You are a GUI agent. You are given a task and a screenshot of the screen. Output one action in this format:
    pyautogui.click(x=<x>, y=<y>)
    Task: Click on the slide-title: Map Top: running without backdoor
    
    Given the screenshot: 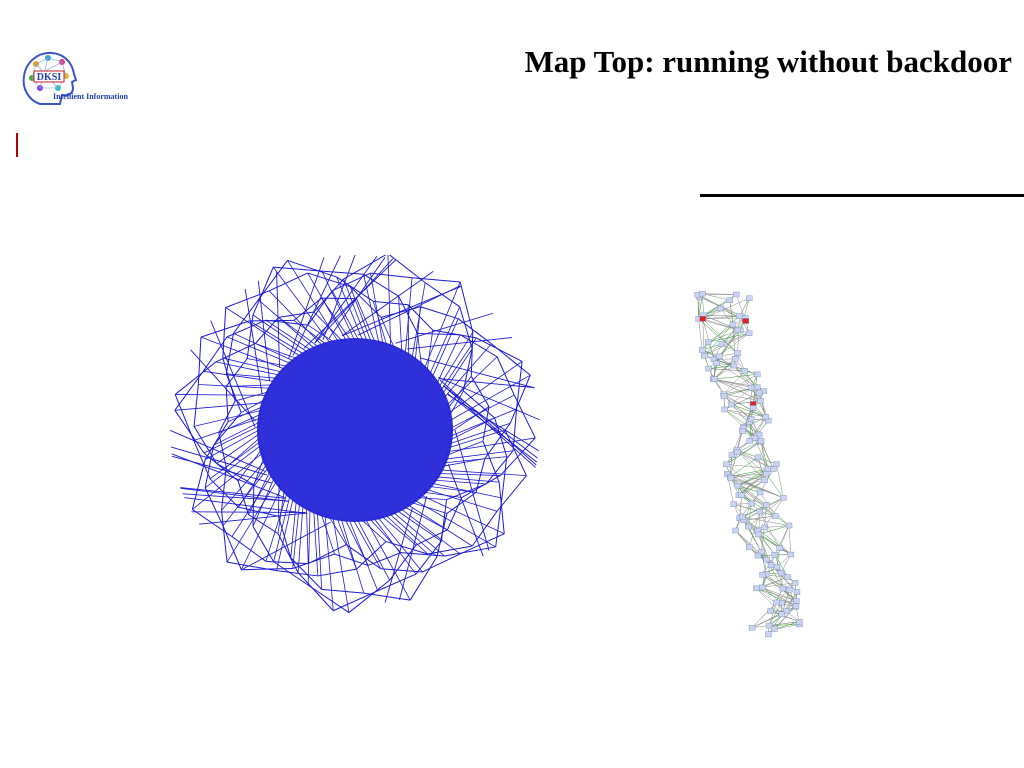 What is the action you would take?
    pyautogui.click(x=768, y=61)
    